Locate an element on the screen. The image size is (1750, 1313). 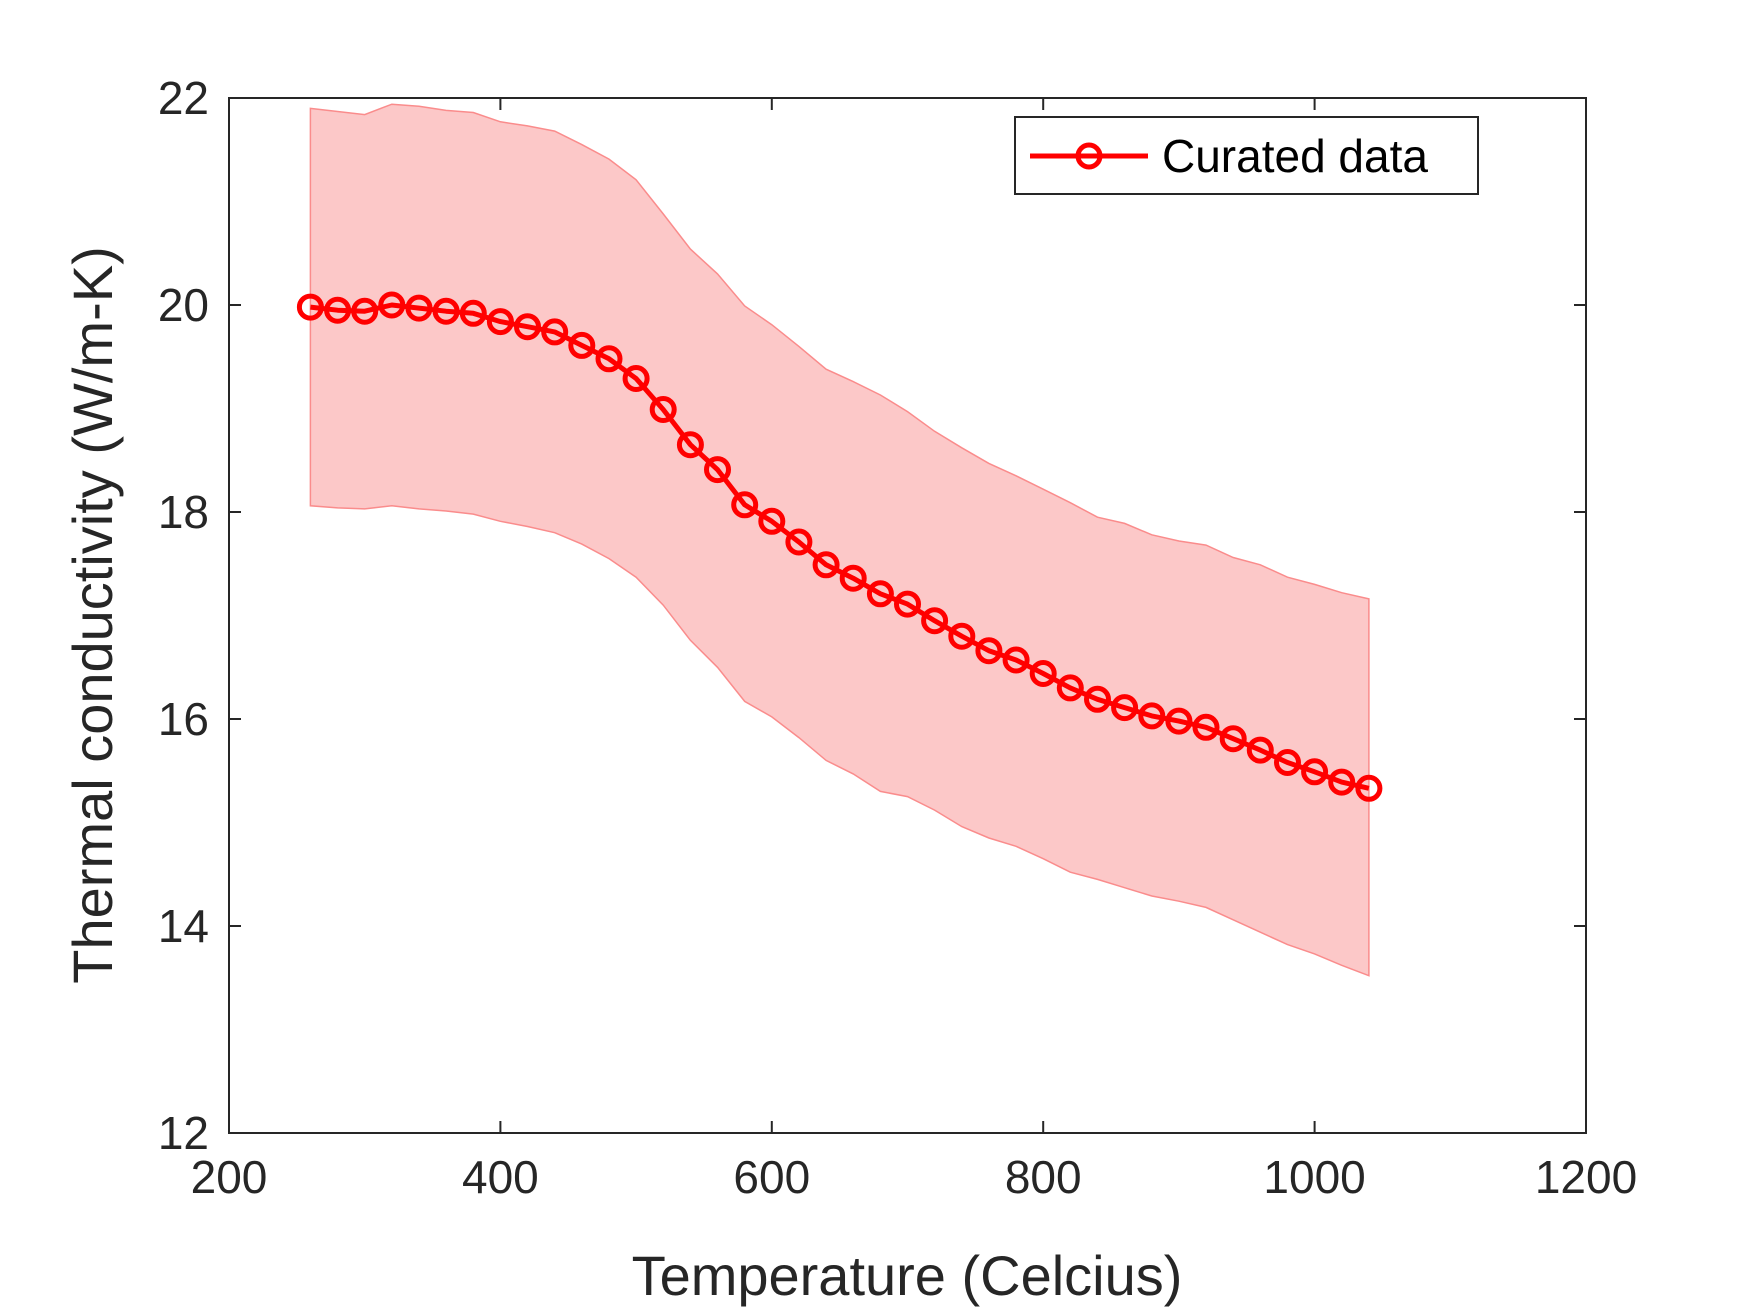
x-tick-label: 800 is located at coordinates (1043, 1177).